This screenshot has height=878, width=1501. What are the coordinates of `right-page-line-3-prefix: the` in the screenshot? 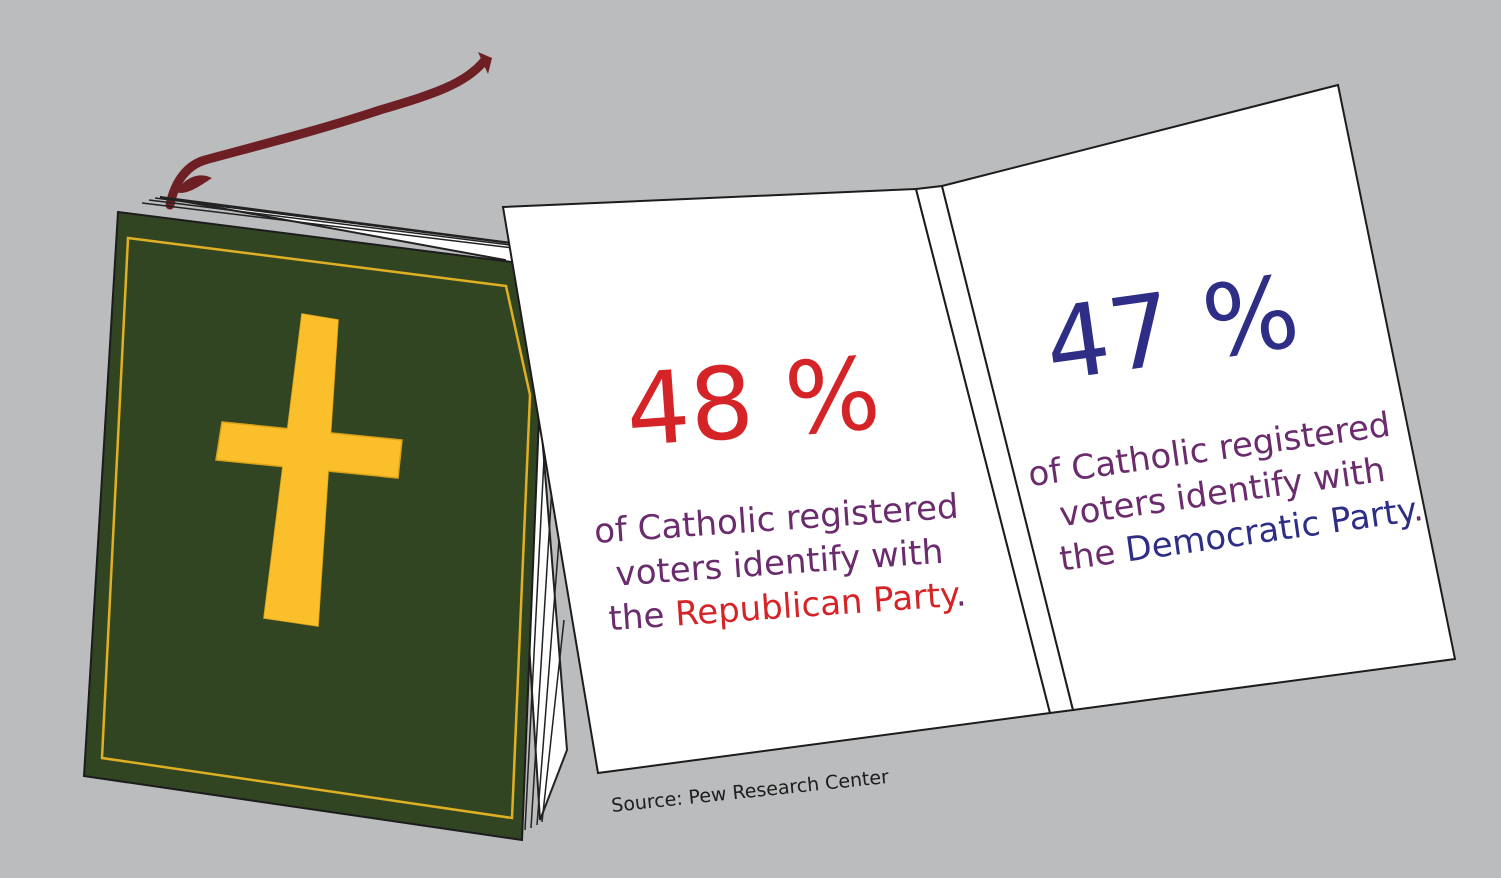 It's located at (1093, 555).